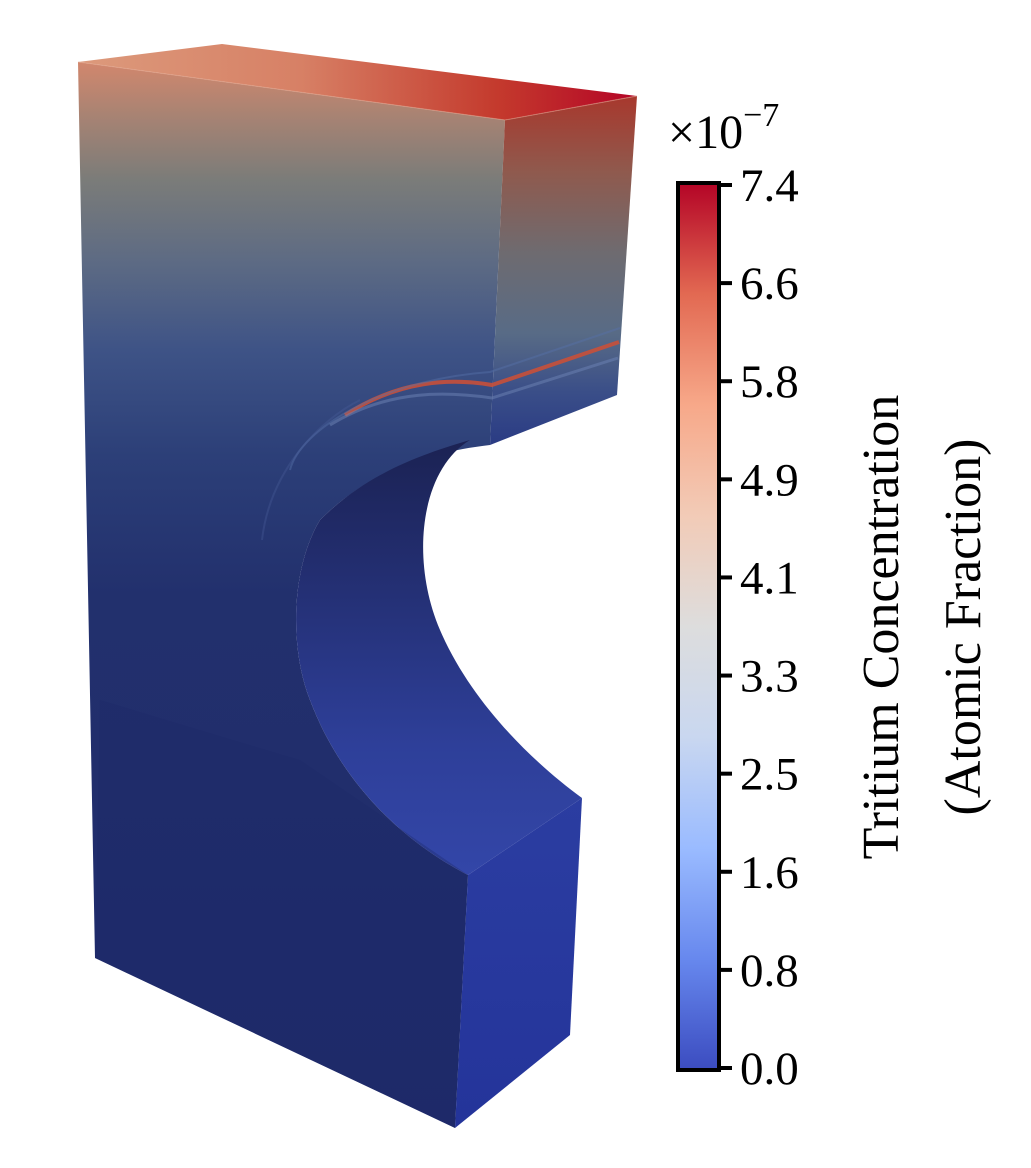 This screenshot has height=1168, width=1031. I want to click on colorbar-tick-label: 7.4, so click(769, 186).